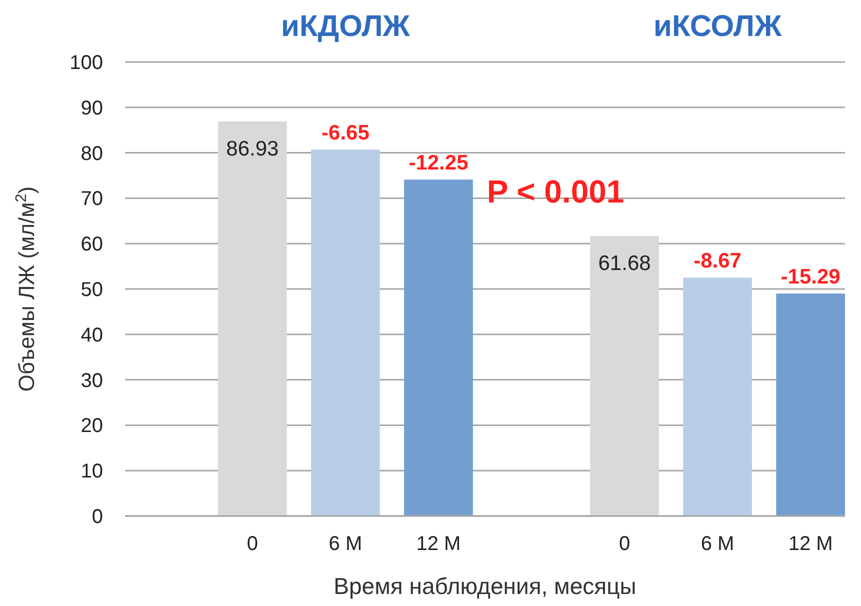 This screenshot has height=606, width=861. Describe the element at coordinates (91, 426) in the screenshot. I see `y-tick-label: 20` at that location.